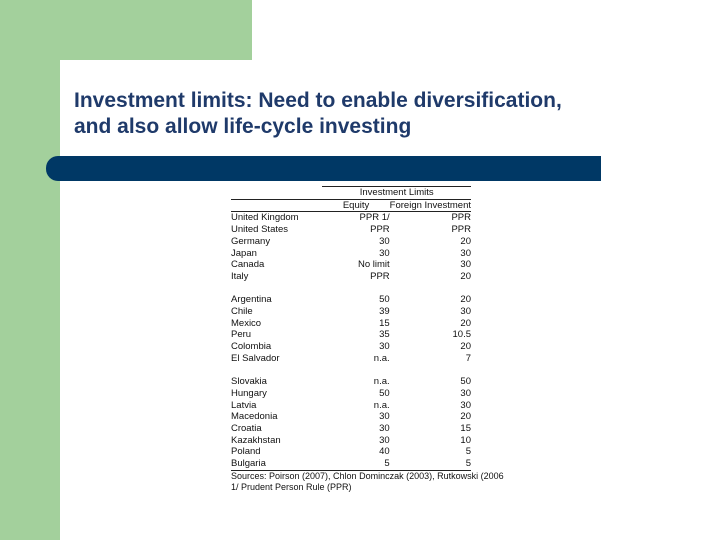  Describe the element at coordinates (351, 394) in the screenshot. I see `table-row: Hungary 50 30` at that location.